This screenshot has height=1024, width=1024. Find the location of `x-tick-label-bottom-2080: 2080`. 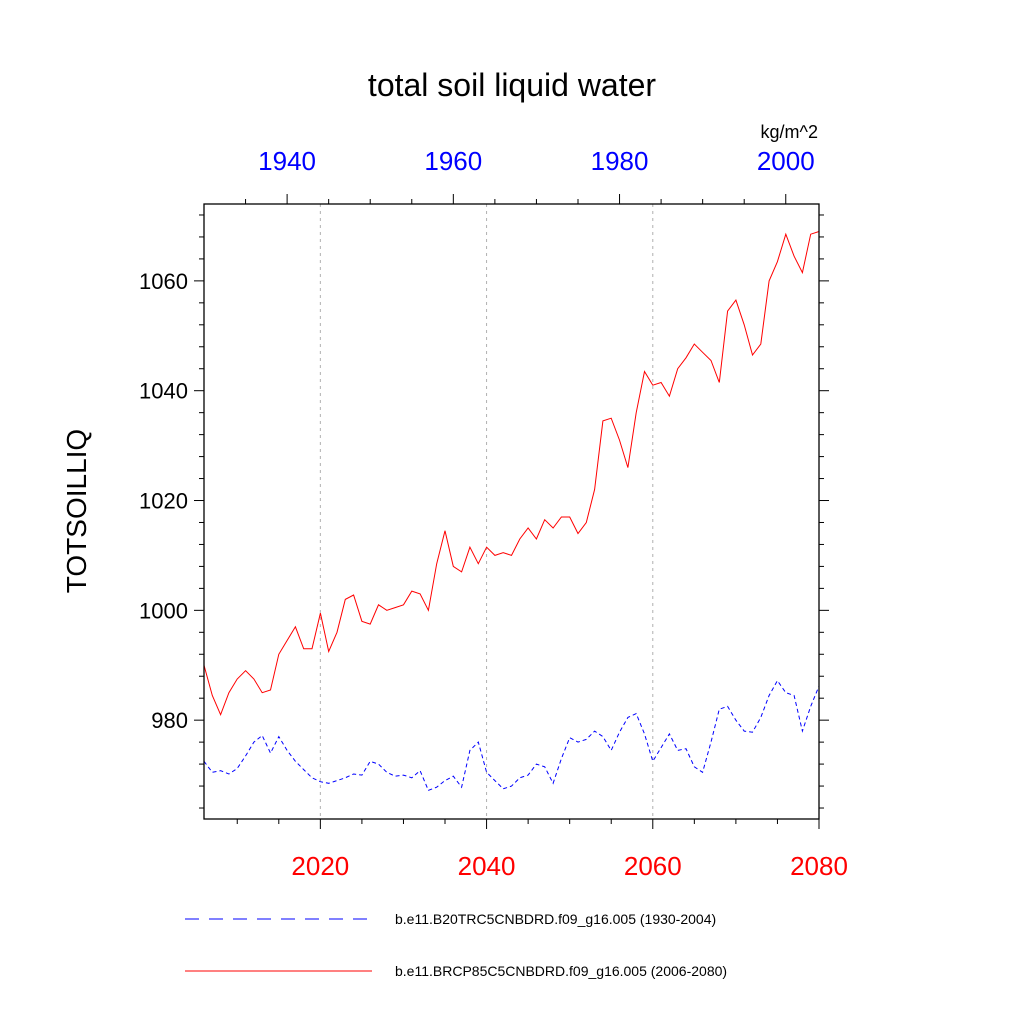

x-tick-label-bottom-2080: 2080 is located at coordinates (819, 866).